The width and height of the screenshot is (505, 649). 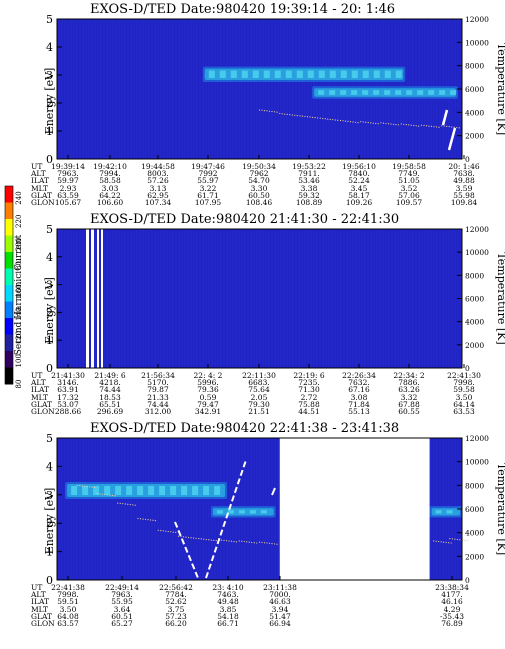 What do you see at coordinates (19, 314) in the screenshot?
I see `colorbar-tick-label: 140` at bounding box center [19, 314].